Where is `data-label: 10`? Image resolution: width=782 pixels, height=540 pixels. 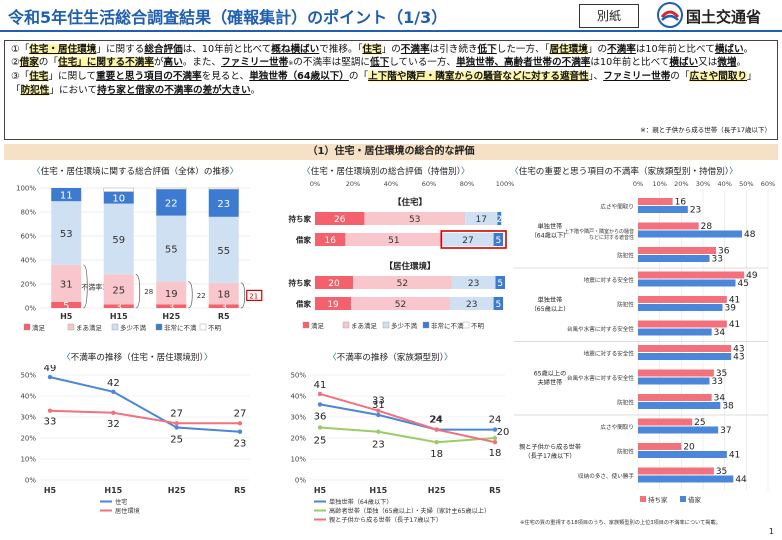
data-label: 10 is located at coordinates (118, 199).